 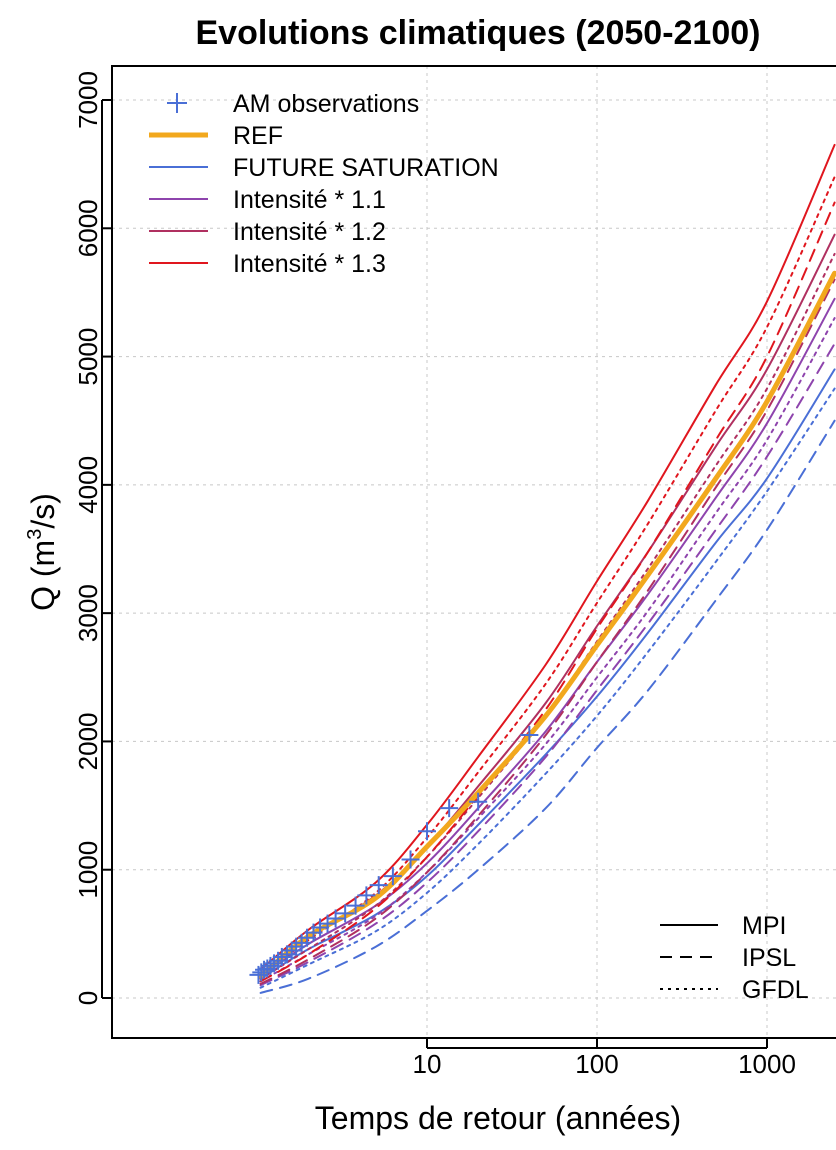 What do you see at coordinates (88, 613) in the screenshot?
I see `y-tick-label: 3000` at bounding box center [88, 613].